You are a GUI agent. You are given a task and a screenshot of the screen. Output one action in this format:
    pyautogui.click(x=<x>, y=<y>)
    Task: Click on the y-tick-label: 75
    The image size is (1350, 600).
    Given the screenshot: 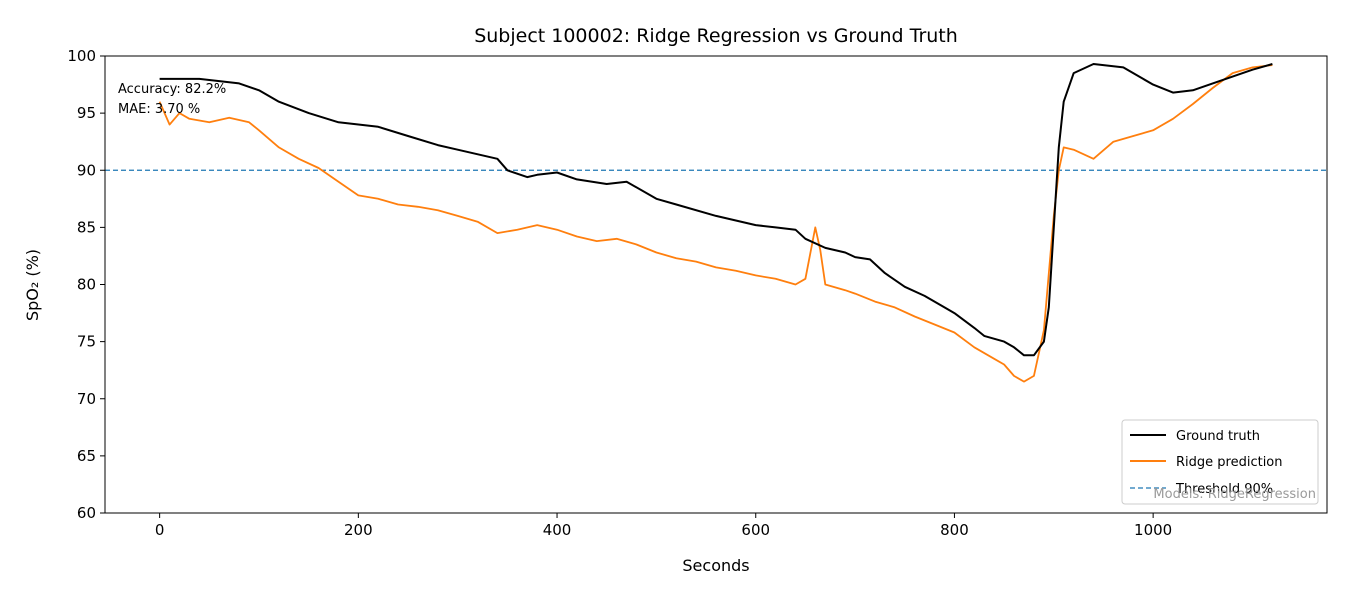 What is the action you would take?
    pyautogui.click(x=86, y=342)
    